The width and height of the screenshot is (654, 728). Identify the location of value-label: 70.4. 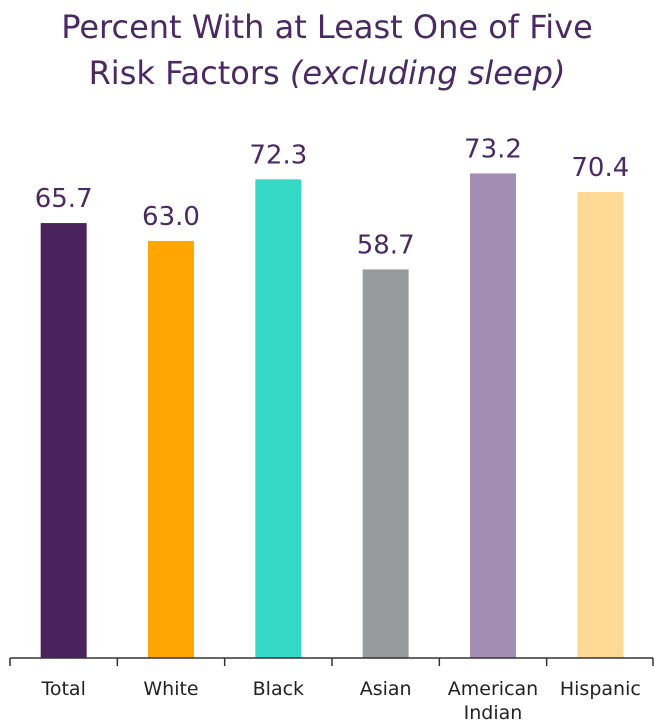
(600, 168).